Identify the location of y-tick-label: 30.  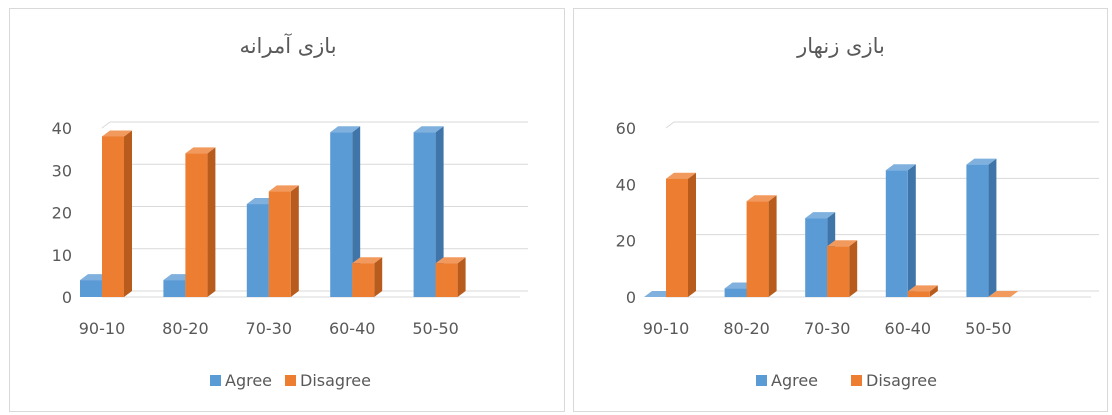
(62, 170).